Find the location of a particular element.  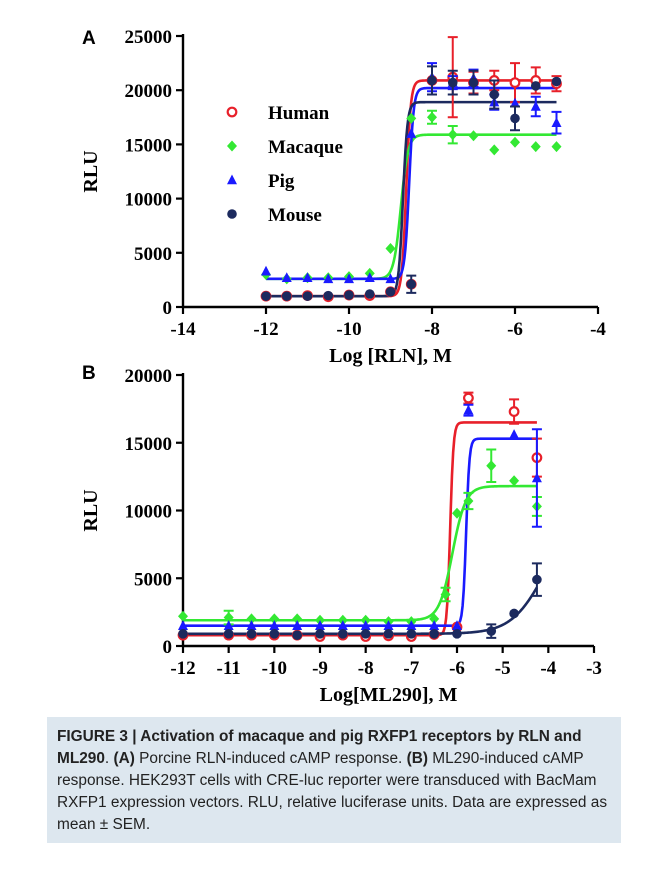

panel-a-y-tick-label: 5000 is located at coordinates (153, 254).